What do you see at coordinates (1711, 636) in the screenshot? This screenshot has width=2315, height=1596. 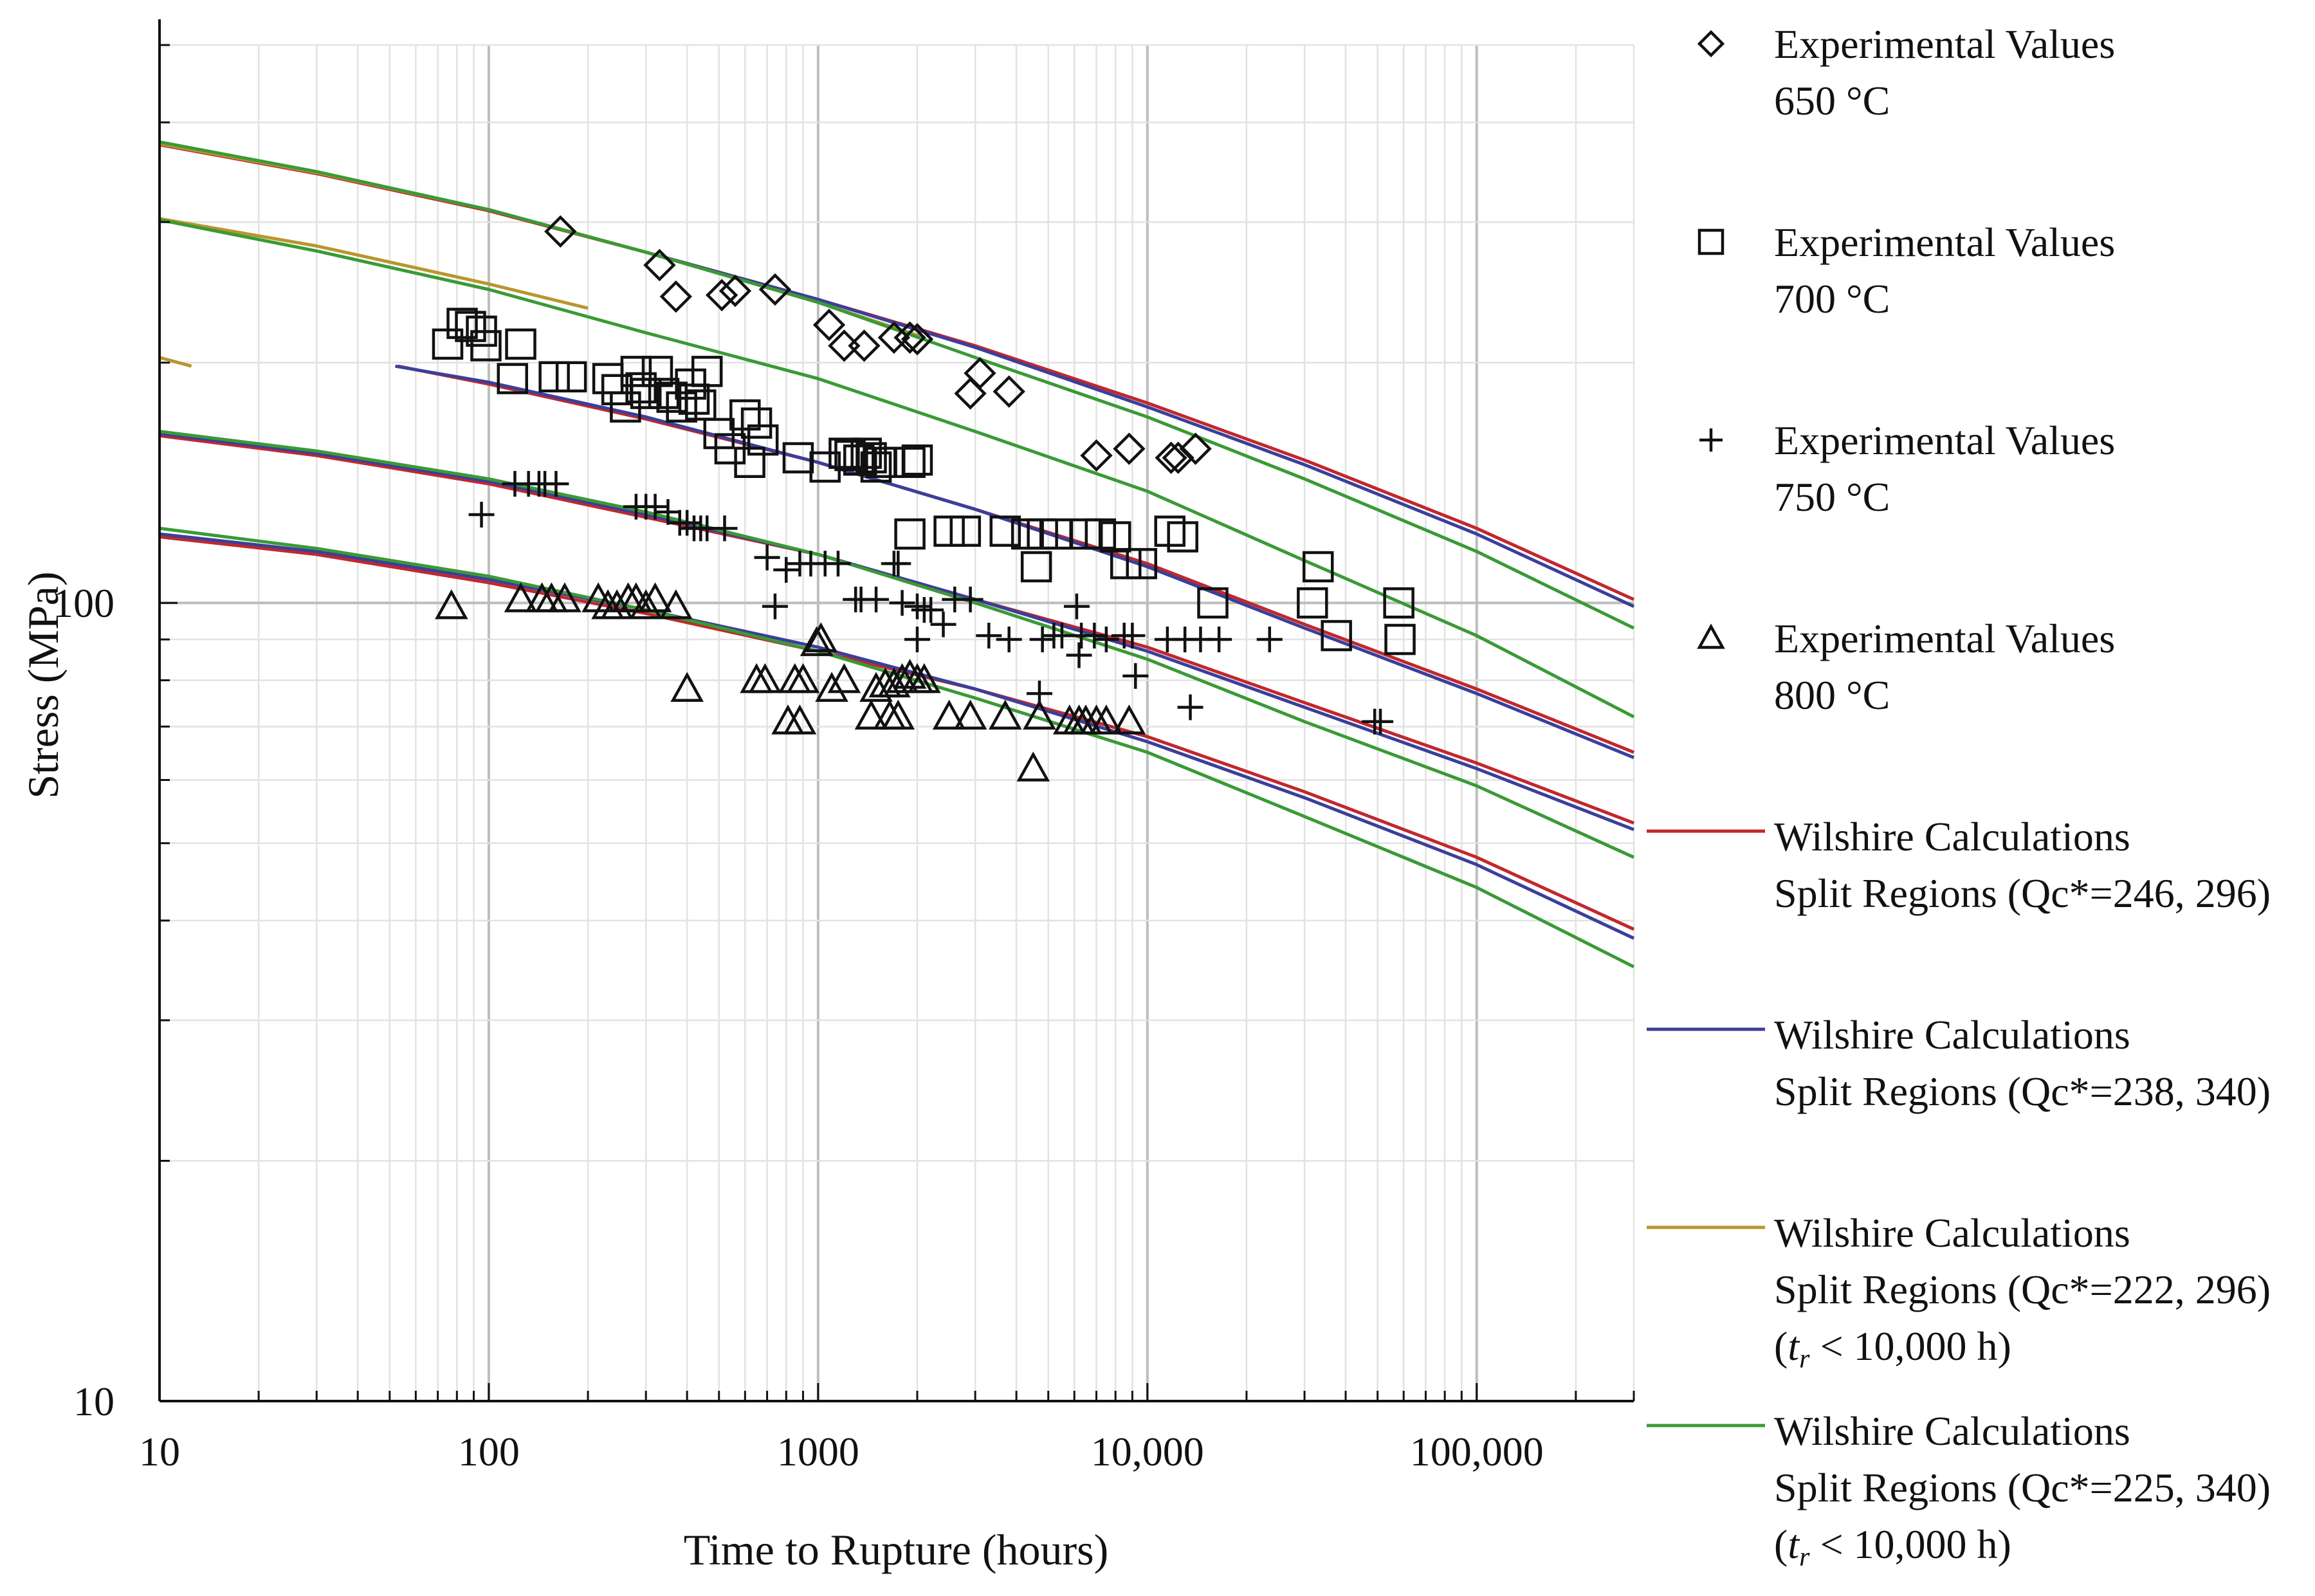 I see `legend-triangle-symbol` at bounding box center [1711, 636].